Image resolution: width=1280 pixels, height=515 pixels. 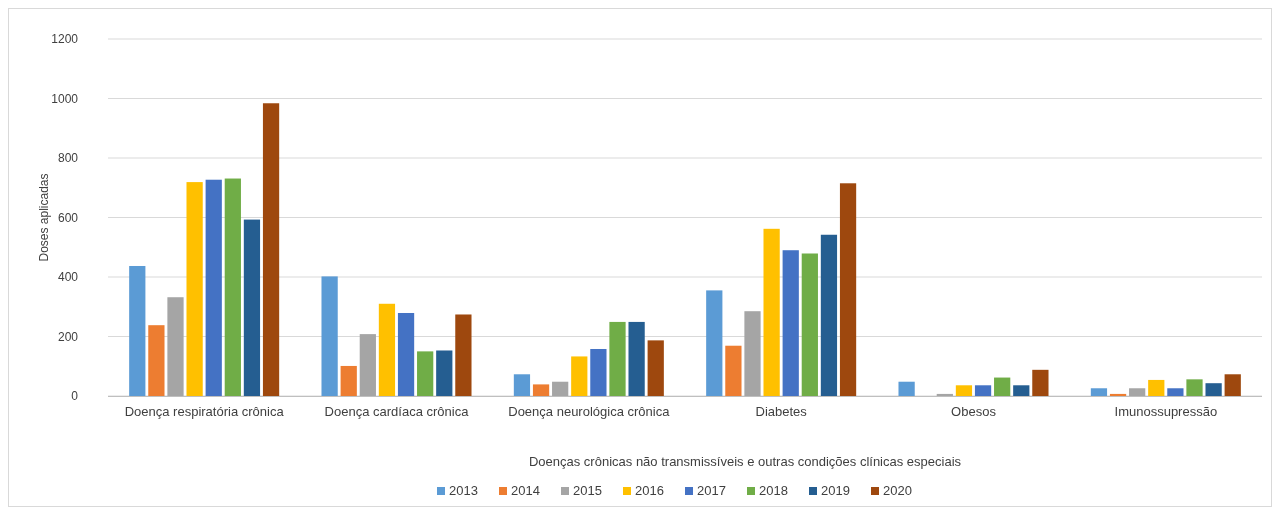 I want to click on legend-label: 2016, so click(x=649, y=490).